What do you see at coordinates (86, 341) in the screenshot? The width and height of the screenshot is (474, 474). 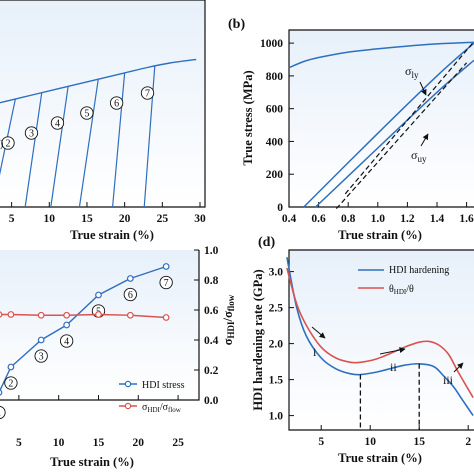 I see `panel-c-curves: 1234567` at bounding box center [86, 341].